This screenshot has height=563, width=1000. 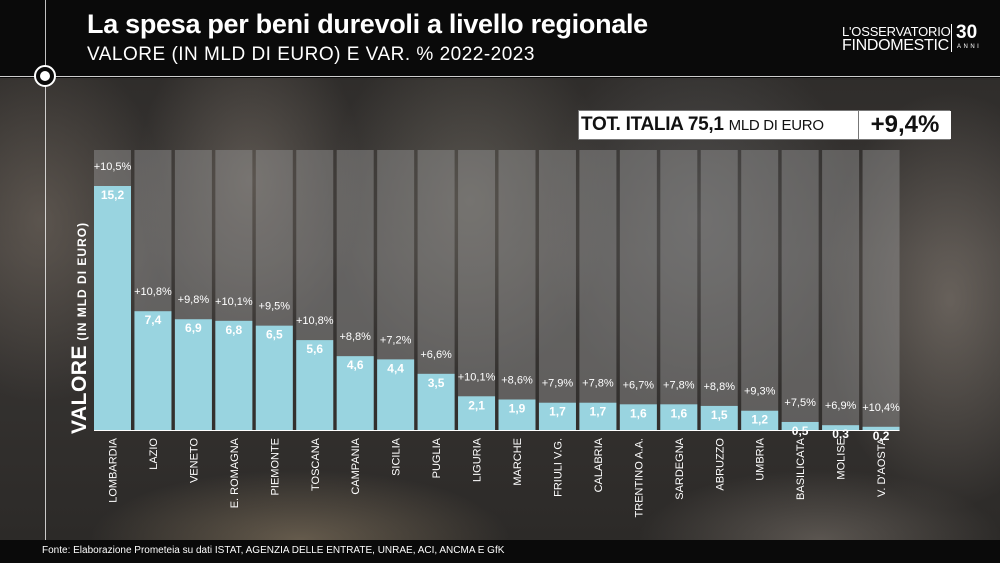 What do you see at coordinates (557, 412) in the screenshot?
I see `value-label-11: 1,7` at bounding box center [557, 412].